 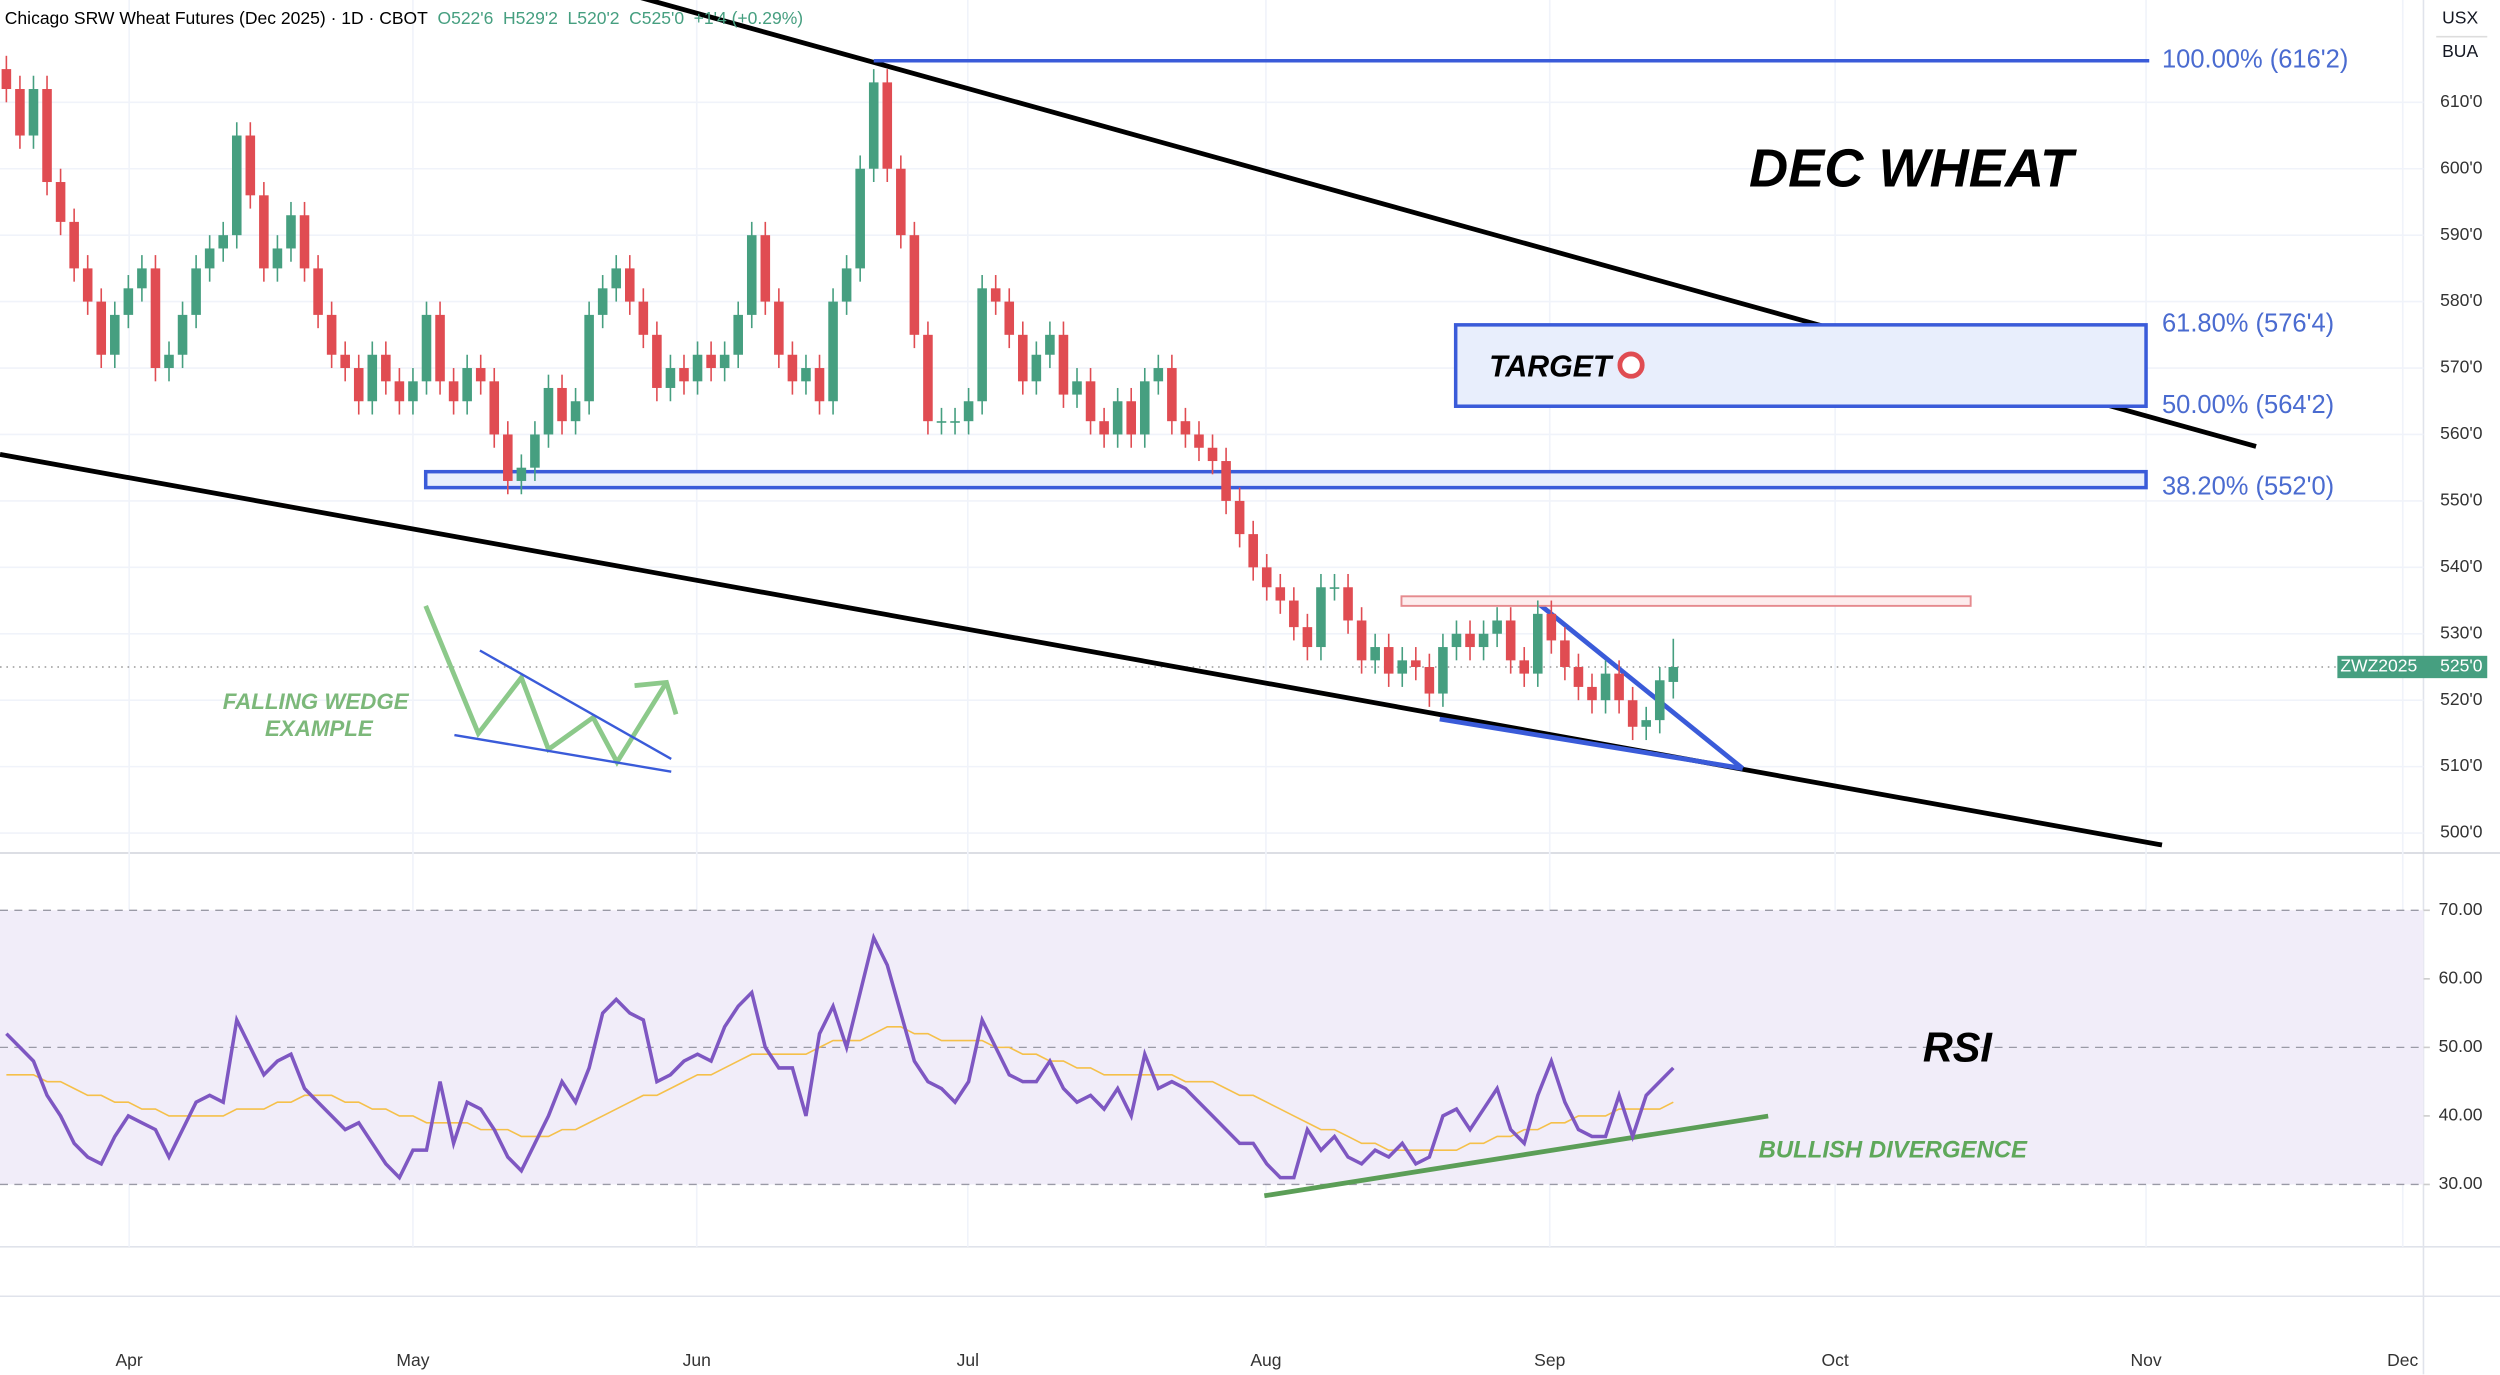 I want to click on rsi-tick-label: 50.00, so click(x=2461, y=1046).